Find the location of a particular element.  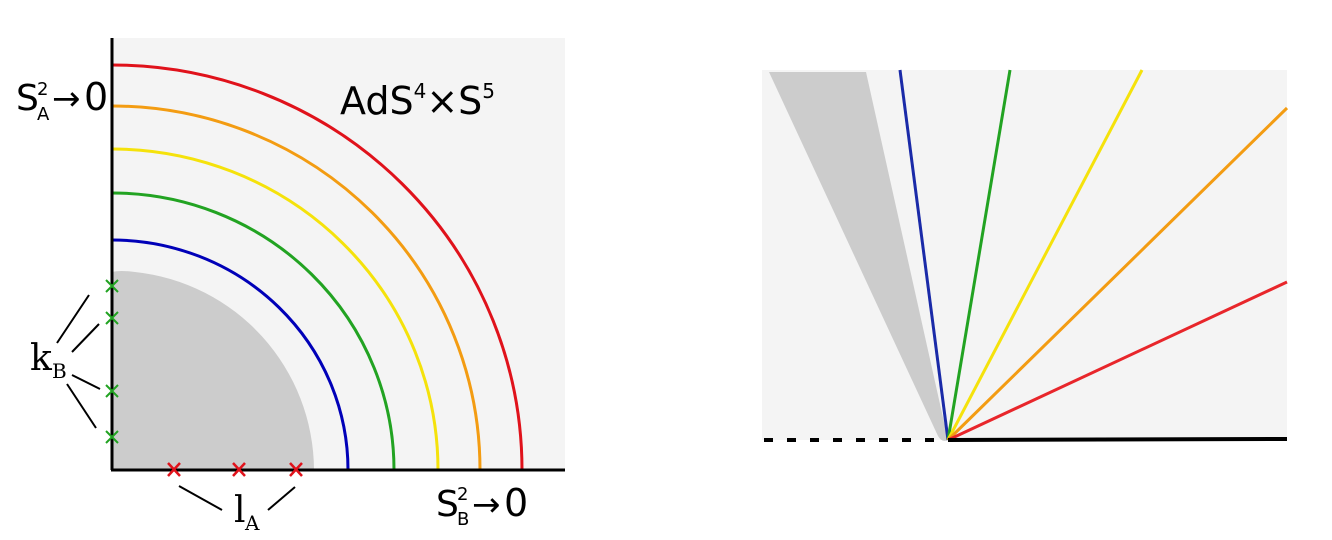

top-axis-label: S 2 A → 0 is located at coordinates (62, 100).